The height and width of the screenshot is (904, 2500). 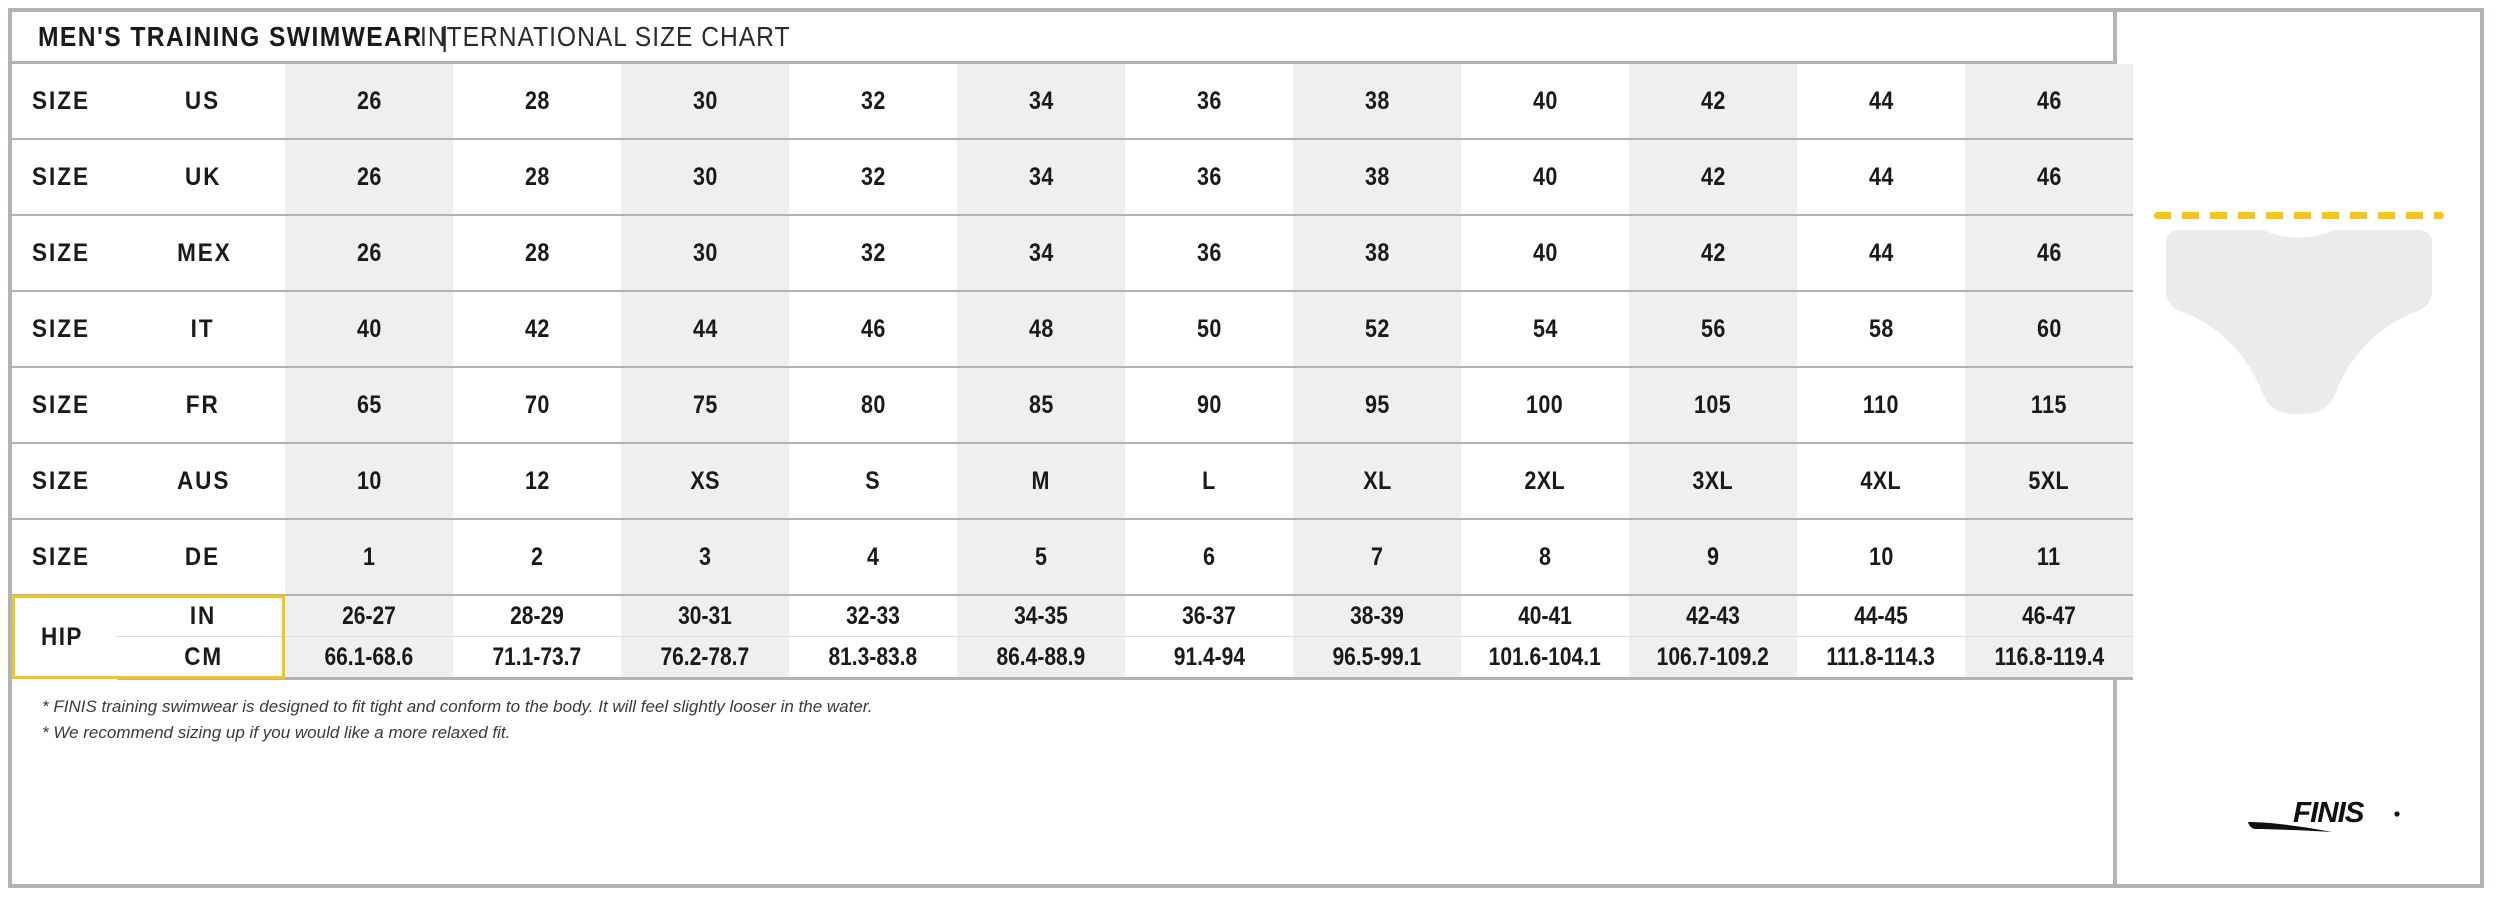 What do you see at coordinates (1545, 557) in the screenshot?
I see `size-cell: 8` at bounding box center [1545, 557].